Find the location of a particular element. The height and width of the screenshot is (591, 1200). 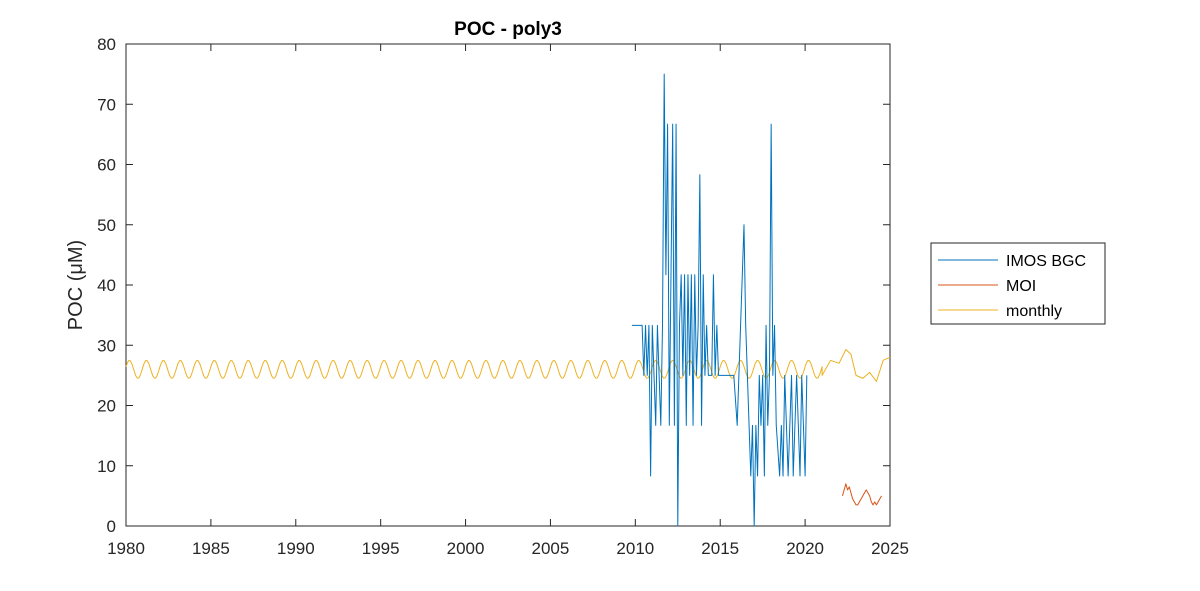

x-tick-label: 1990 is located at coordinates (296, 548).